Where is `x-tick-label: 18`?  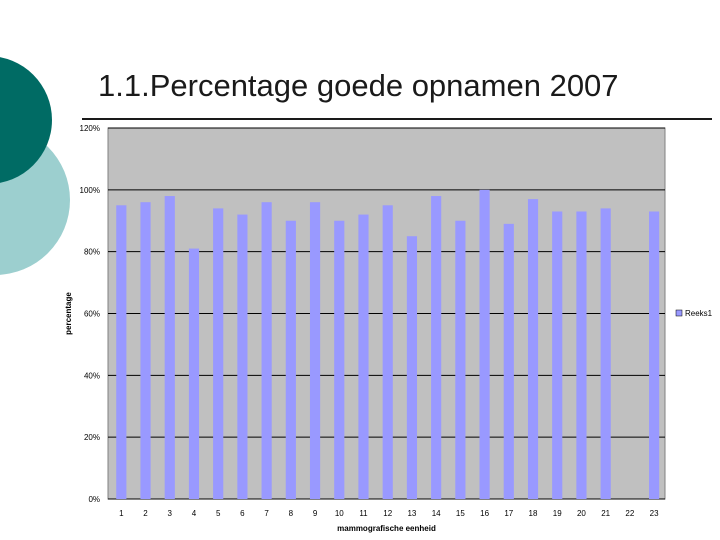
x-tick-label: 18 is located at coordinates (533, 513).